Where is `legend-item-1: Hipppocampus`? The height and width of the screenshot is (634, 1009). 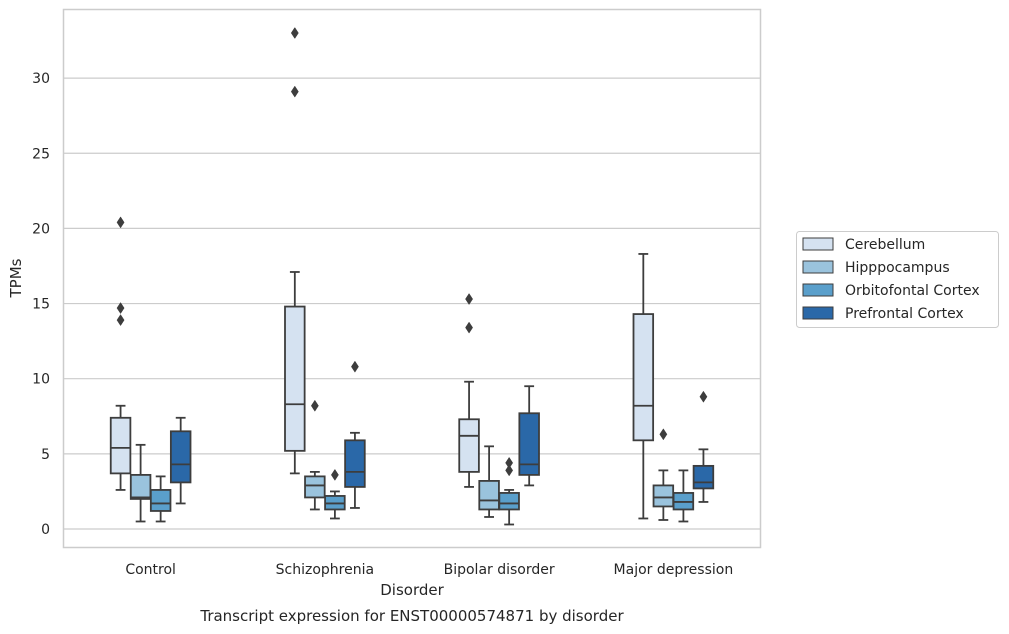 legend-item-1: Hipppocampus is located at coordinates (876, 268).